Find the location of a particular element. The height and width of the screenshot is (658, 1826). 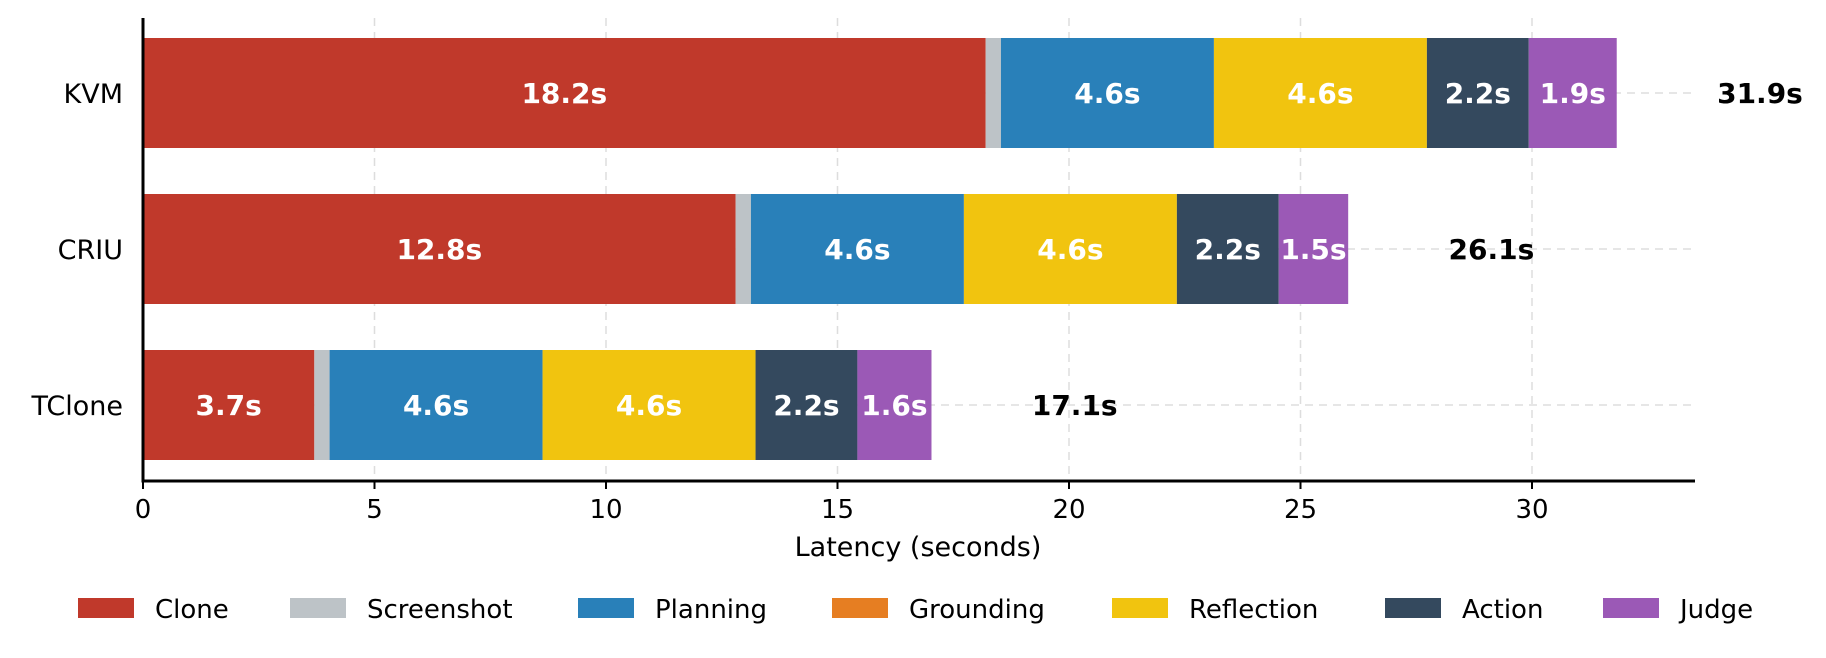

total-label-criu: 26.1s is located at coordinates (1492, 249).